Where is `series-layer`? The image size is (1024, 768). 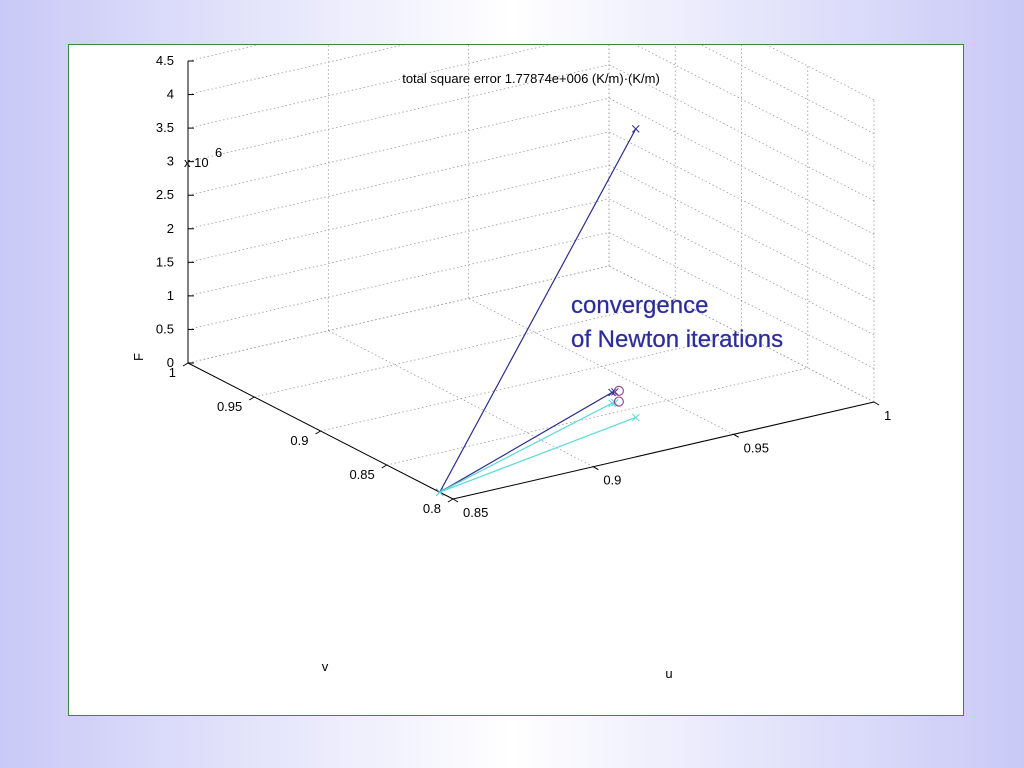 series-layer is located at coordinates (537, 311).